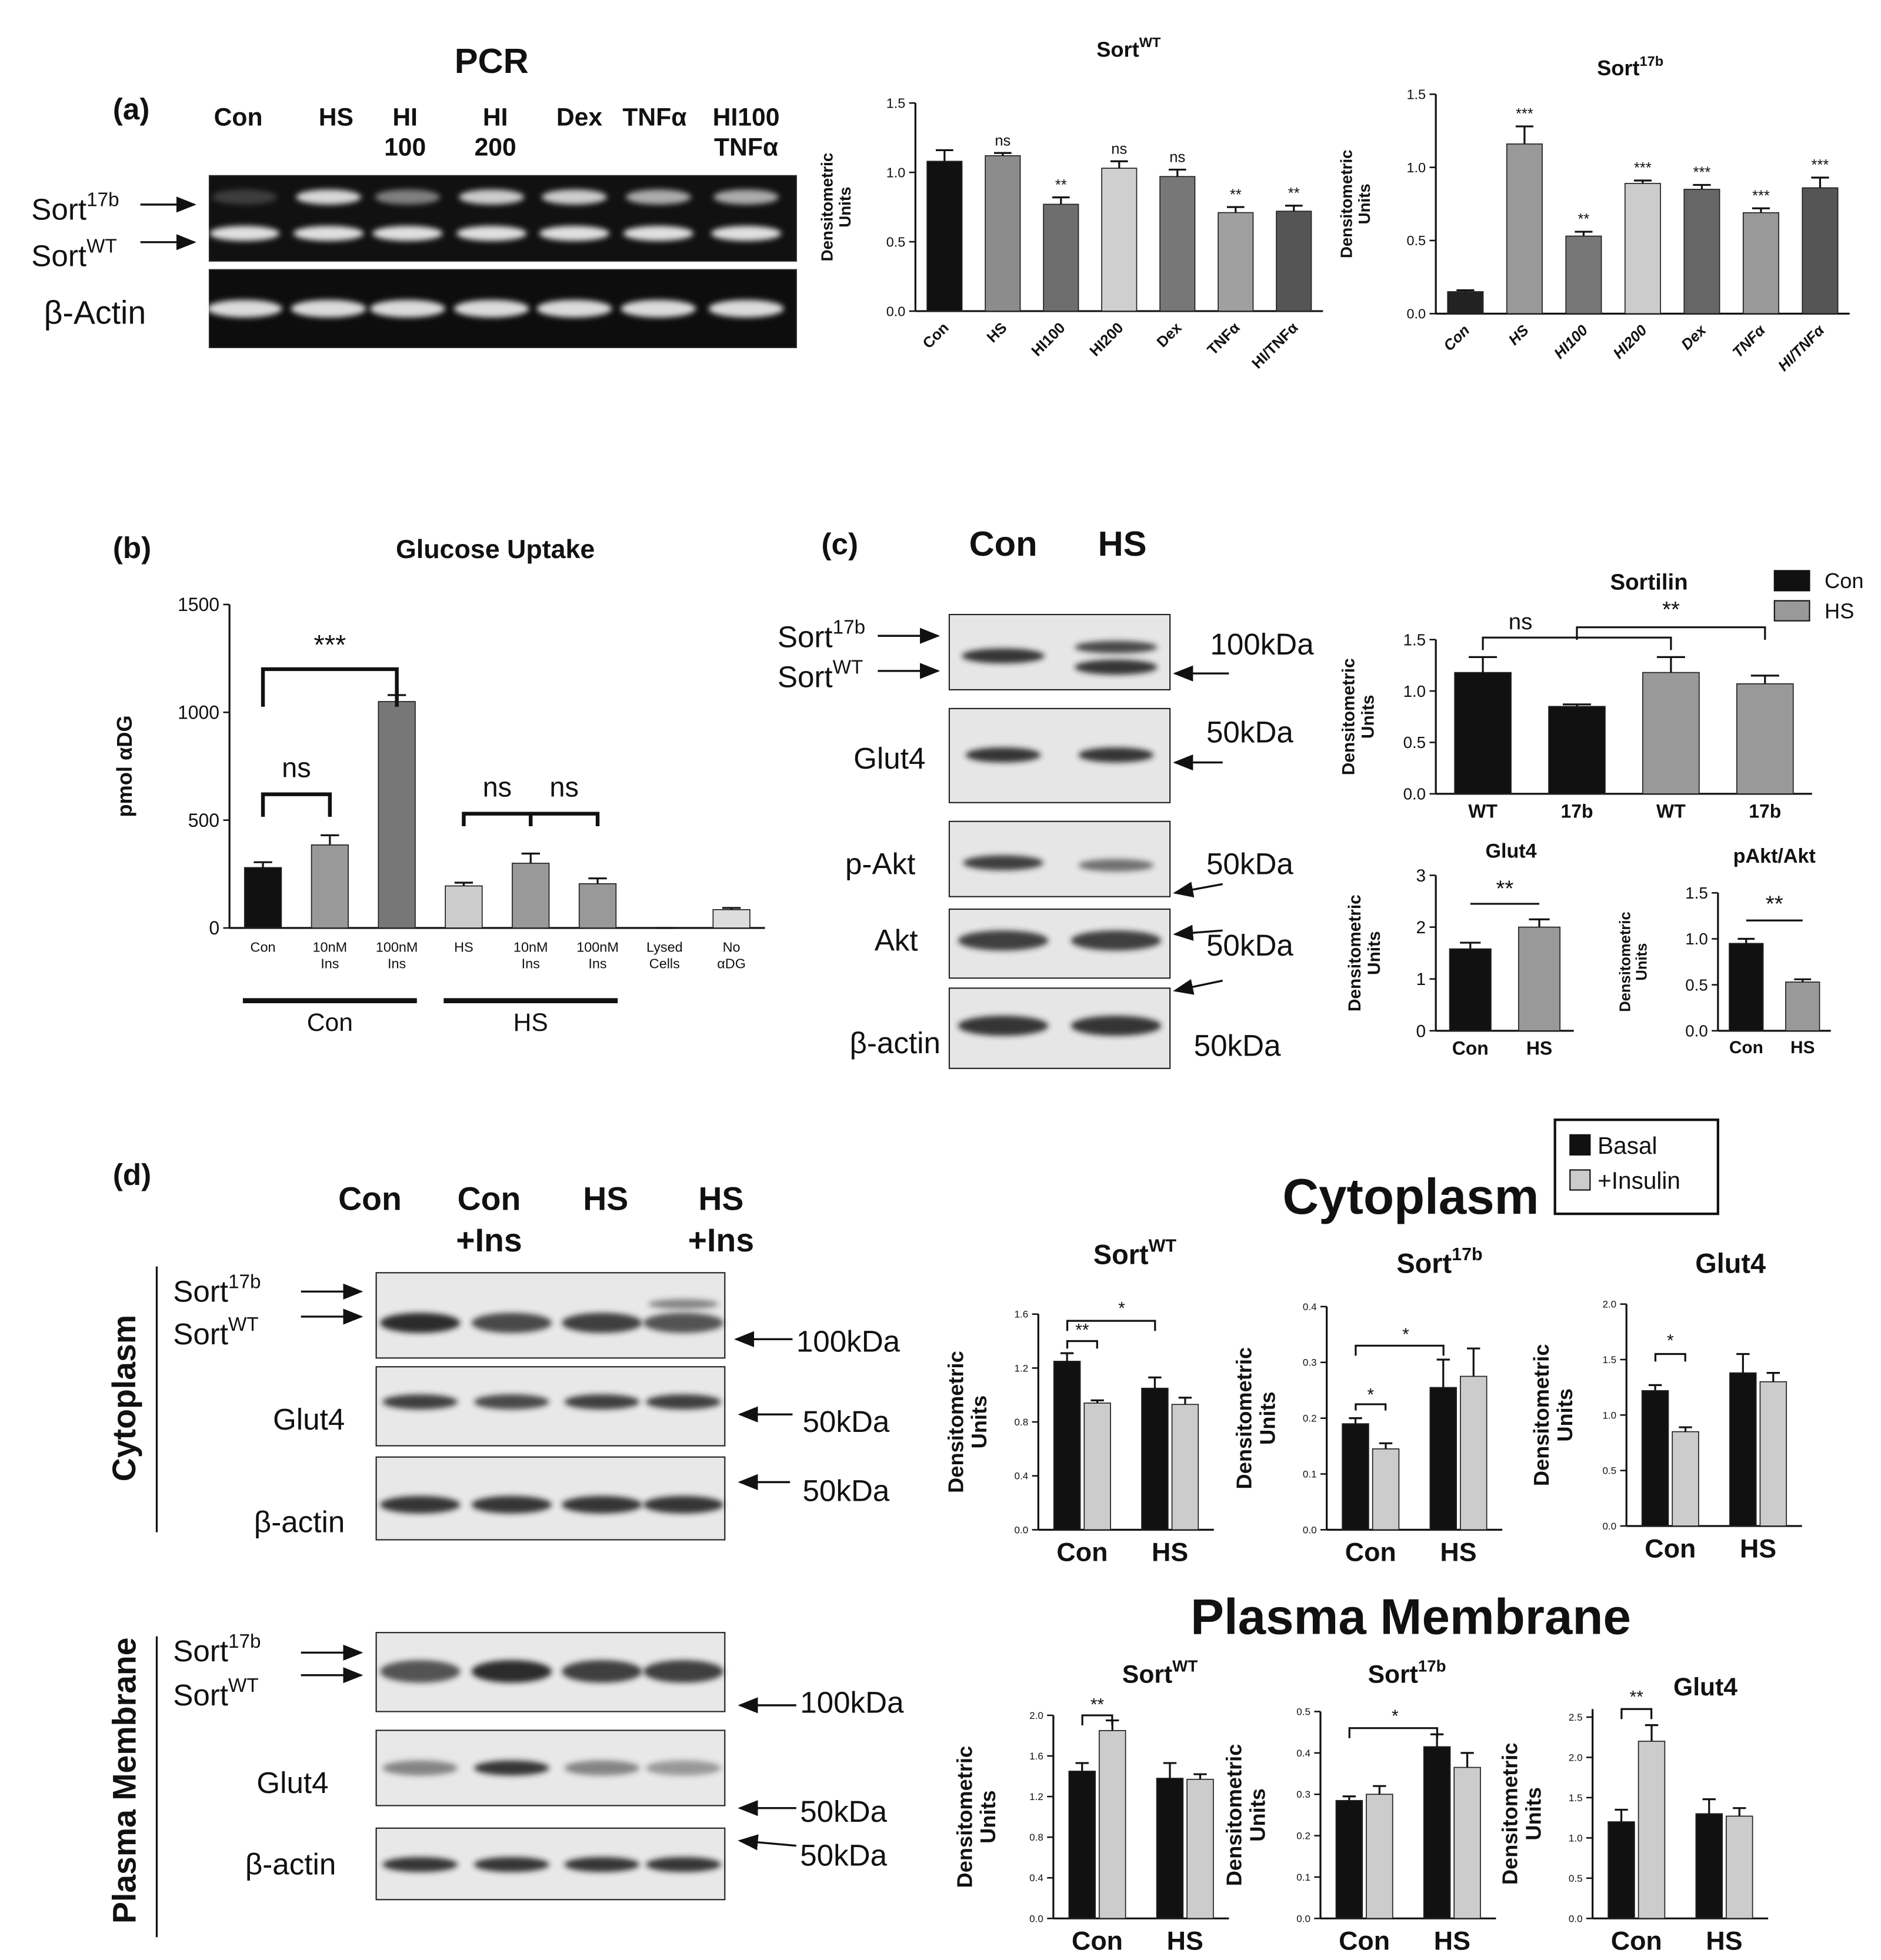 This screenshot has width=1881, height=1960. I want to click on band-label-sup: 17b, so click(849, 627).